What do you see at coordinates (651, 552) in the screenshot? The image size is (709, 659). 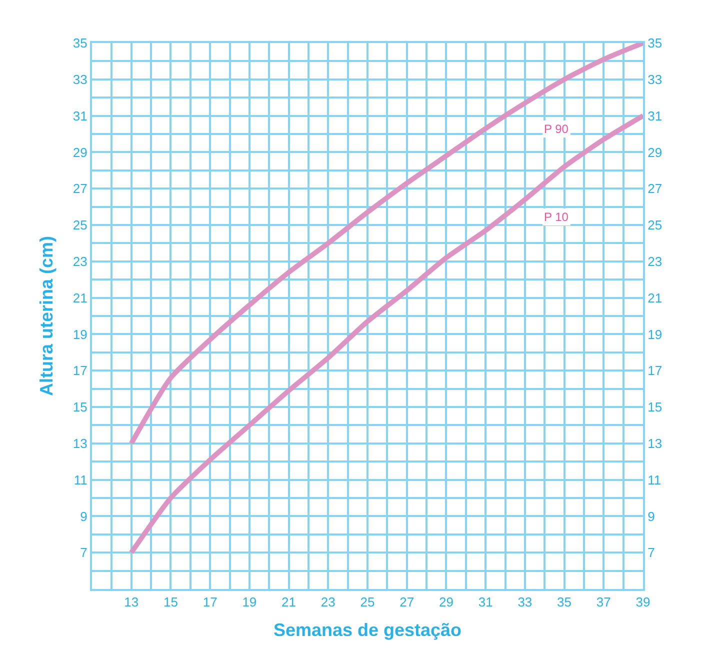 I see `y2-tick-label: 7` at bounding box center [651, 552].